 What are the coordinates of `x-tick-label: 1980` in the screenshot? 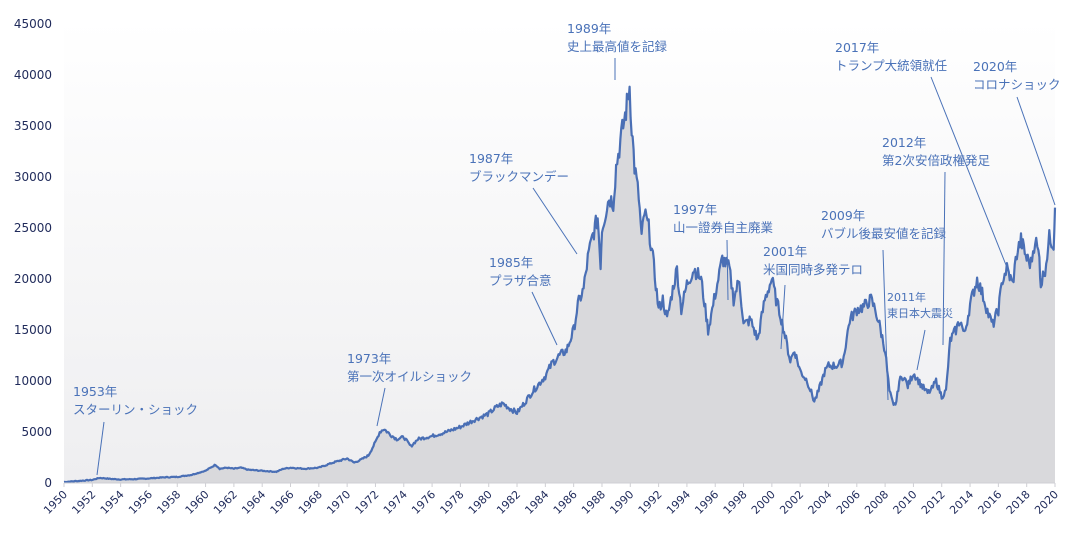 It's located at (480, 502).